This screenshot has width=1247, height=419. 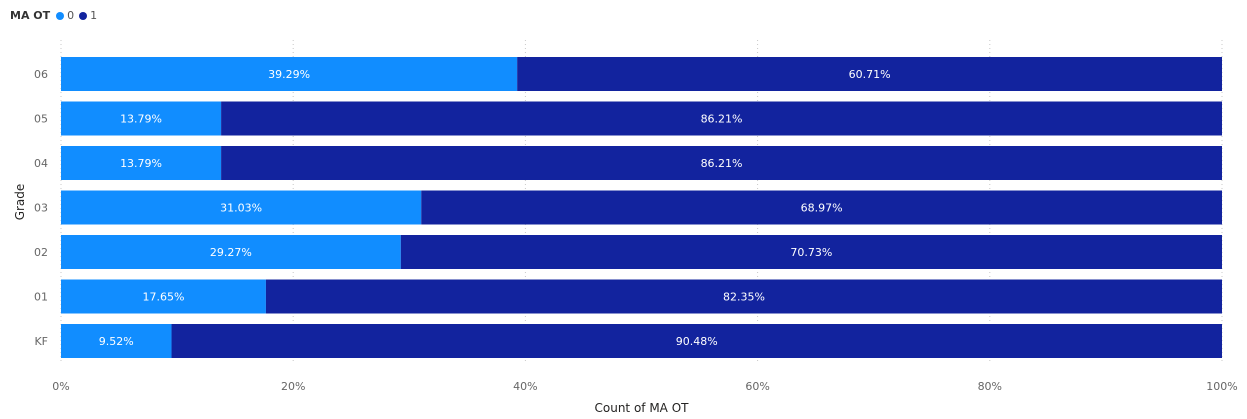 I want to click on y-tick-label: 01, so click(x=41, y=297).